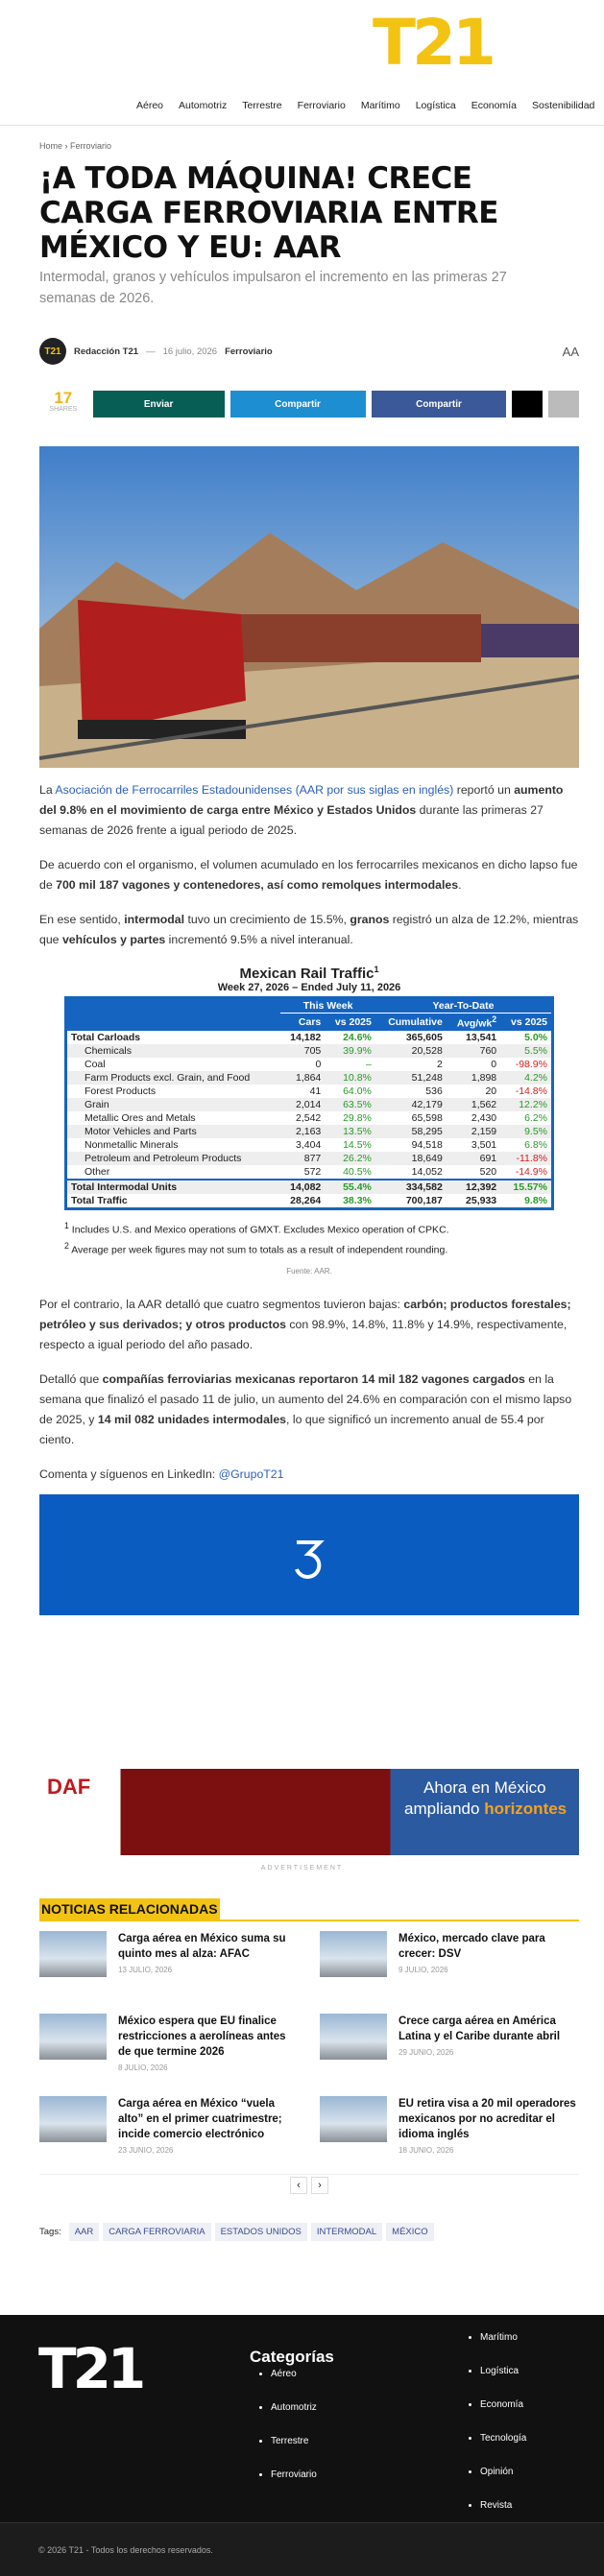 The image size is (604, 2576). What do you see at coordinates (327, 1005) in the screenshot?
I see `group-header: This Week` at bounding box center [327, 1005].